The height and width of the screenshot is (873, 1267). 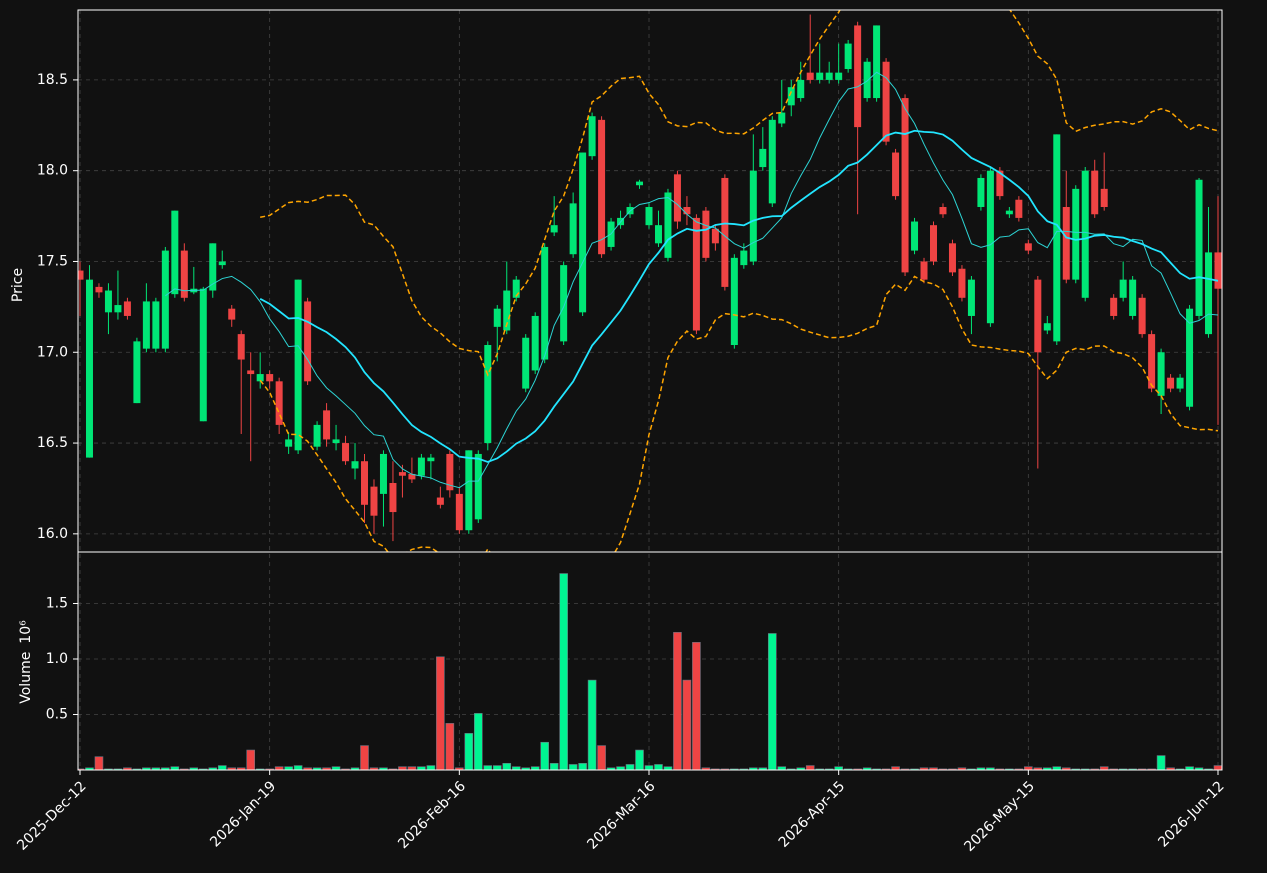 What do you see at coordinates (52, 352) in the screenshot?
I see `y-tick-label: 17.0` at bounding box center [52, 352].